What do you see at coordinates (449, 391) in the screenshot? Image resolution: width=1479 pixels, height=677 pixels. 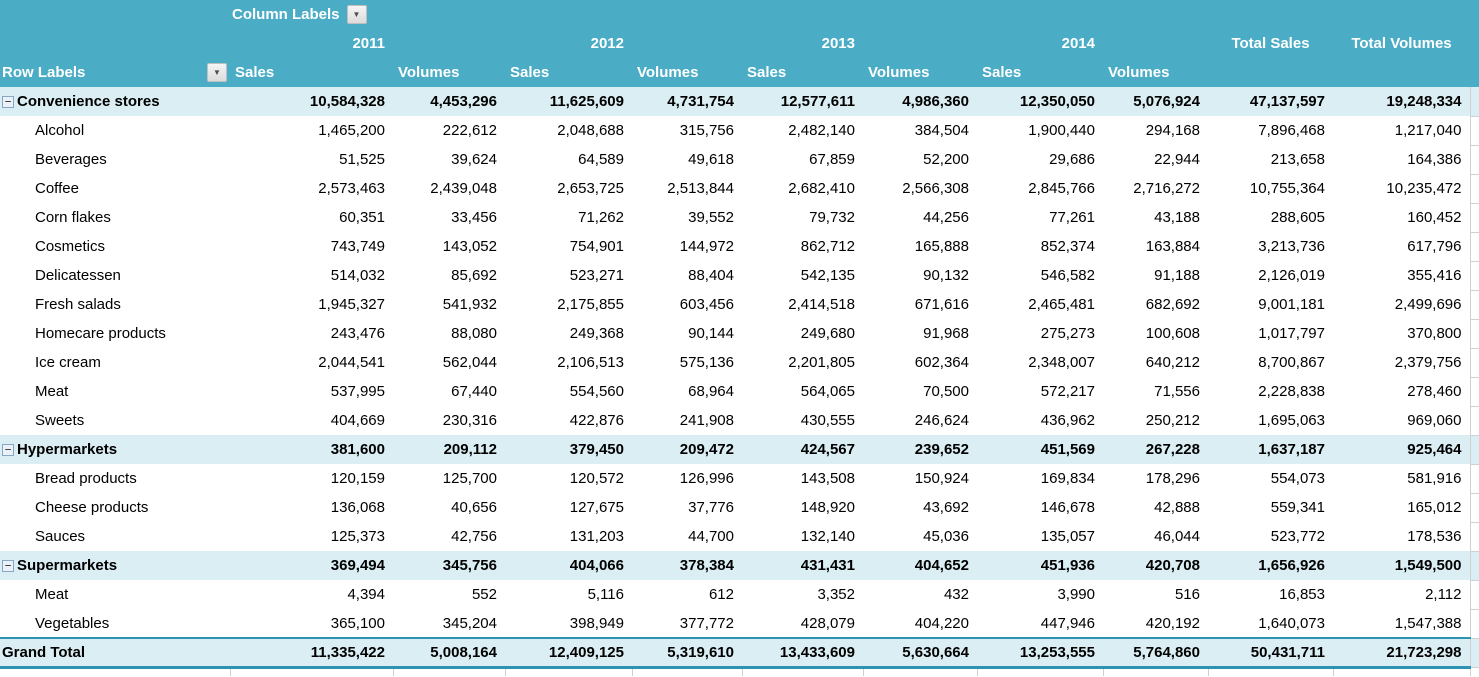 I see `value-cell: 67,440` at bounding box center [449, 391].